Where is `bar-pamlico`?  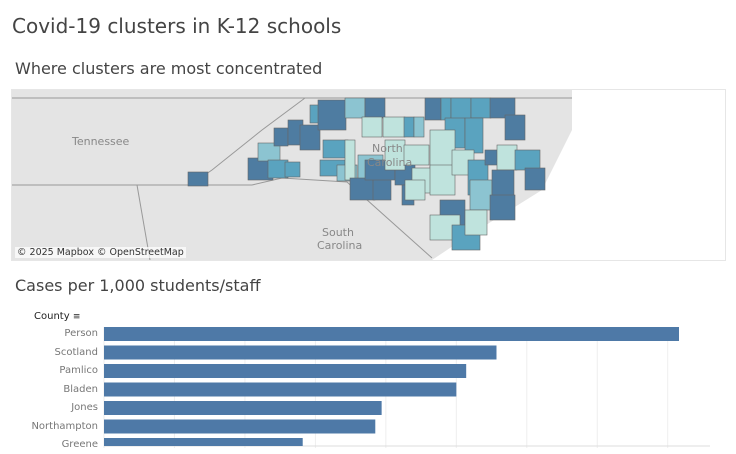
bar-pamlico is located at coordinates (285, 371).